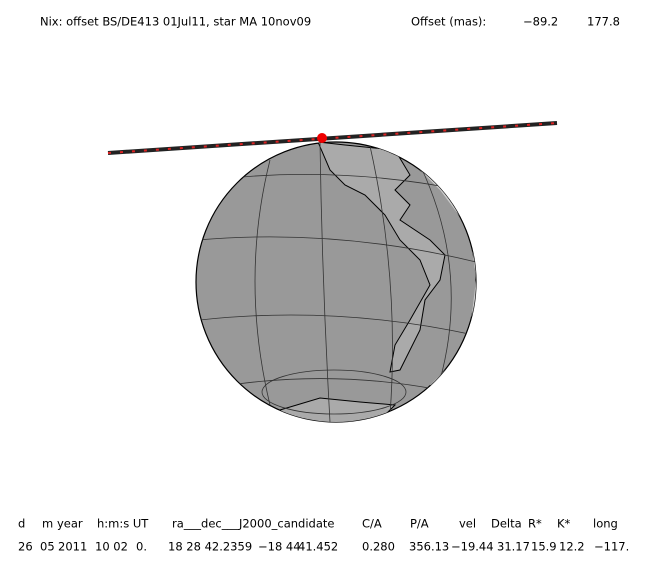 The width and height of the screenshot is (648, 568). What do you see at coordinates (429, 547) in the screenshot?
I see `table-cell: 356.13` at bounding box center [429, 547].